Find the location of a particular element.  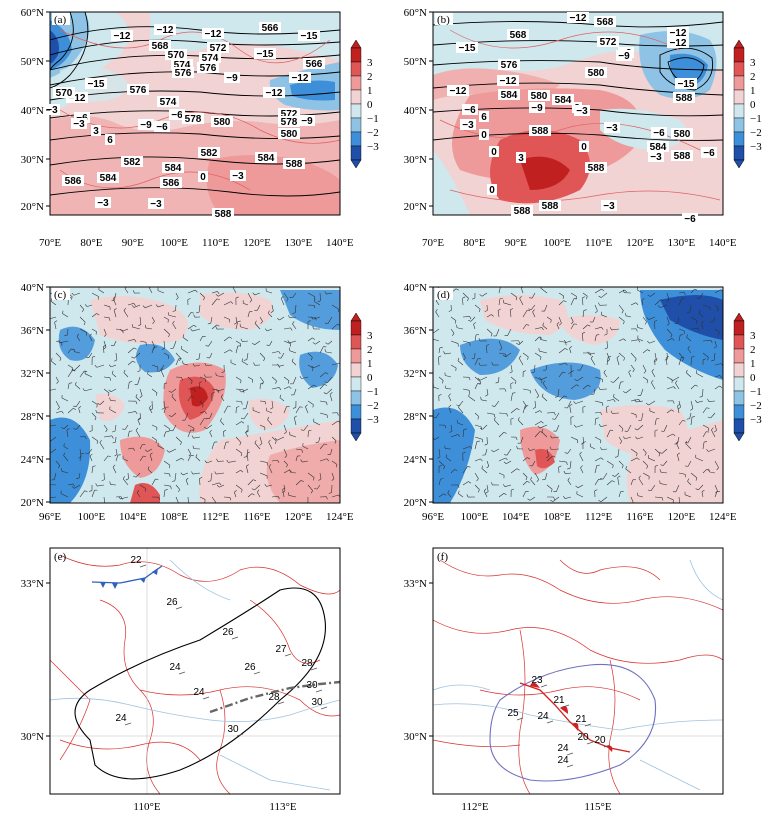

station-value: 24 is located at coordinates (563, 748).